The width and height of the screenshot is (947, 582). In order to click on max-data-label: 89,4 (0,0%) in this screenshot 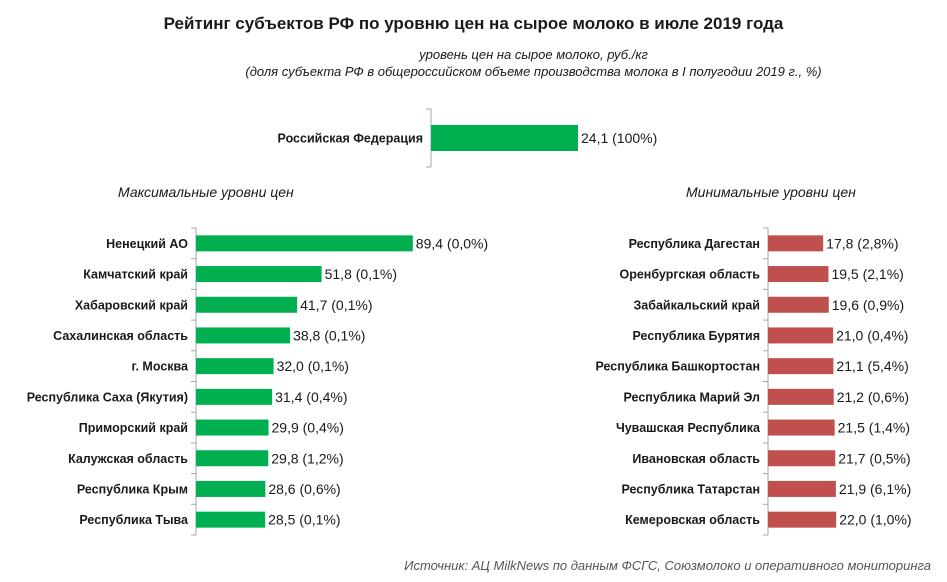, I will do `click(452, 243)`.